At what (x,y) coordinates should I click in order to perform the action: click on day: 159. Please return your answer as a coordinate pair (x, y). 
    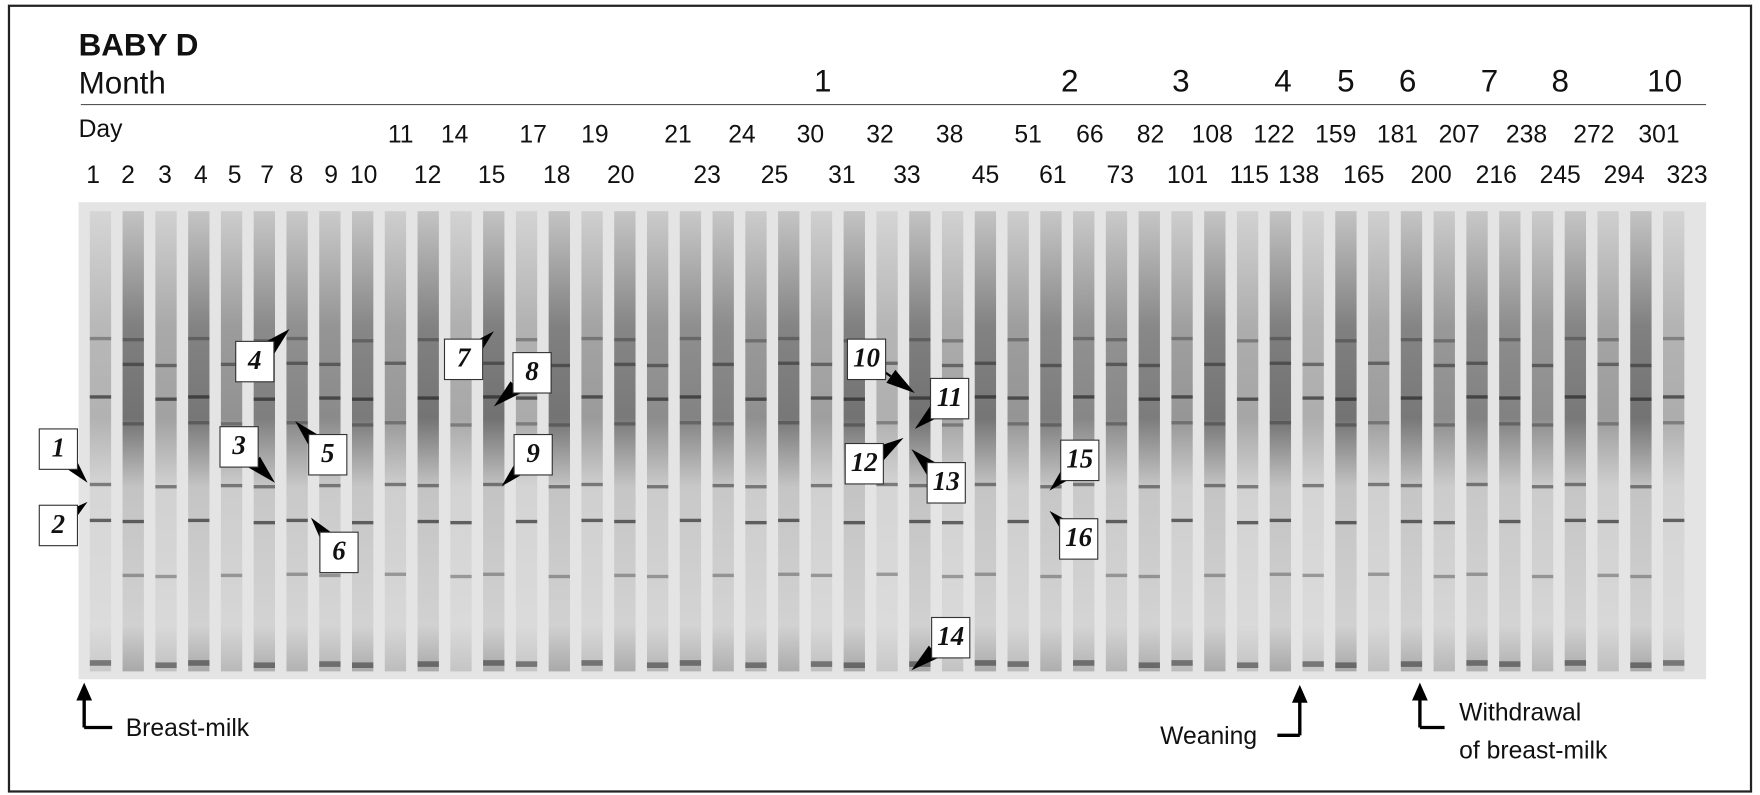
    Looking at the image, I should click on (1335, 134).